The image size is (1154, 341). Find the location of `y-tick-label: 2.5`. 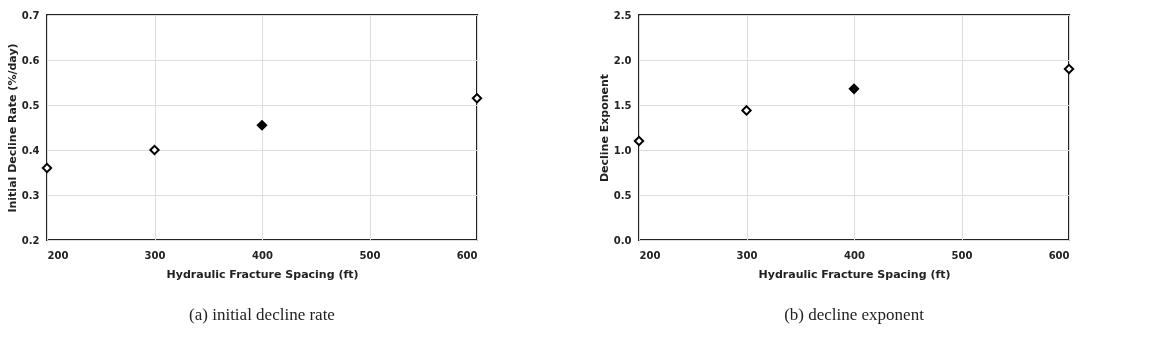

y-tick-label: 2.5 is located at coordinates (622, 15).